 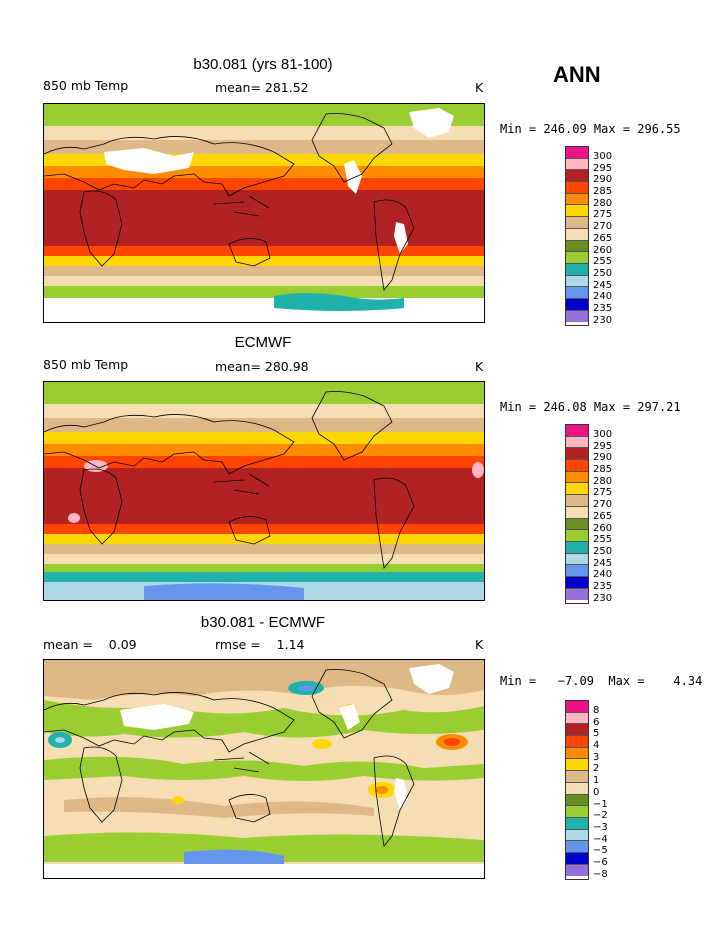 I want to click on legend-level: −5, so click(x=600, y=851).